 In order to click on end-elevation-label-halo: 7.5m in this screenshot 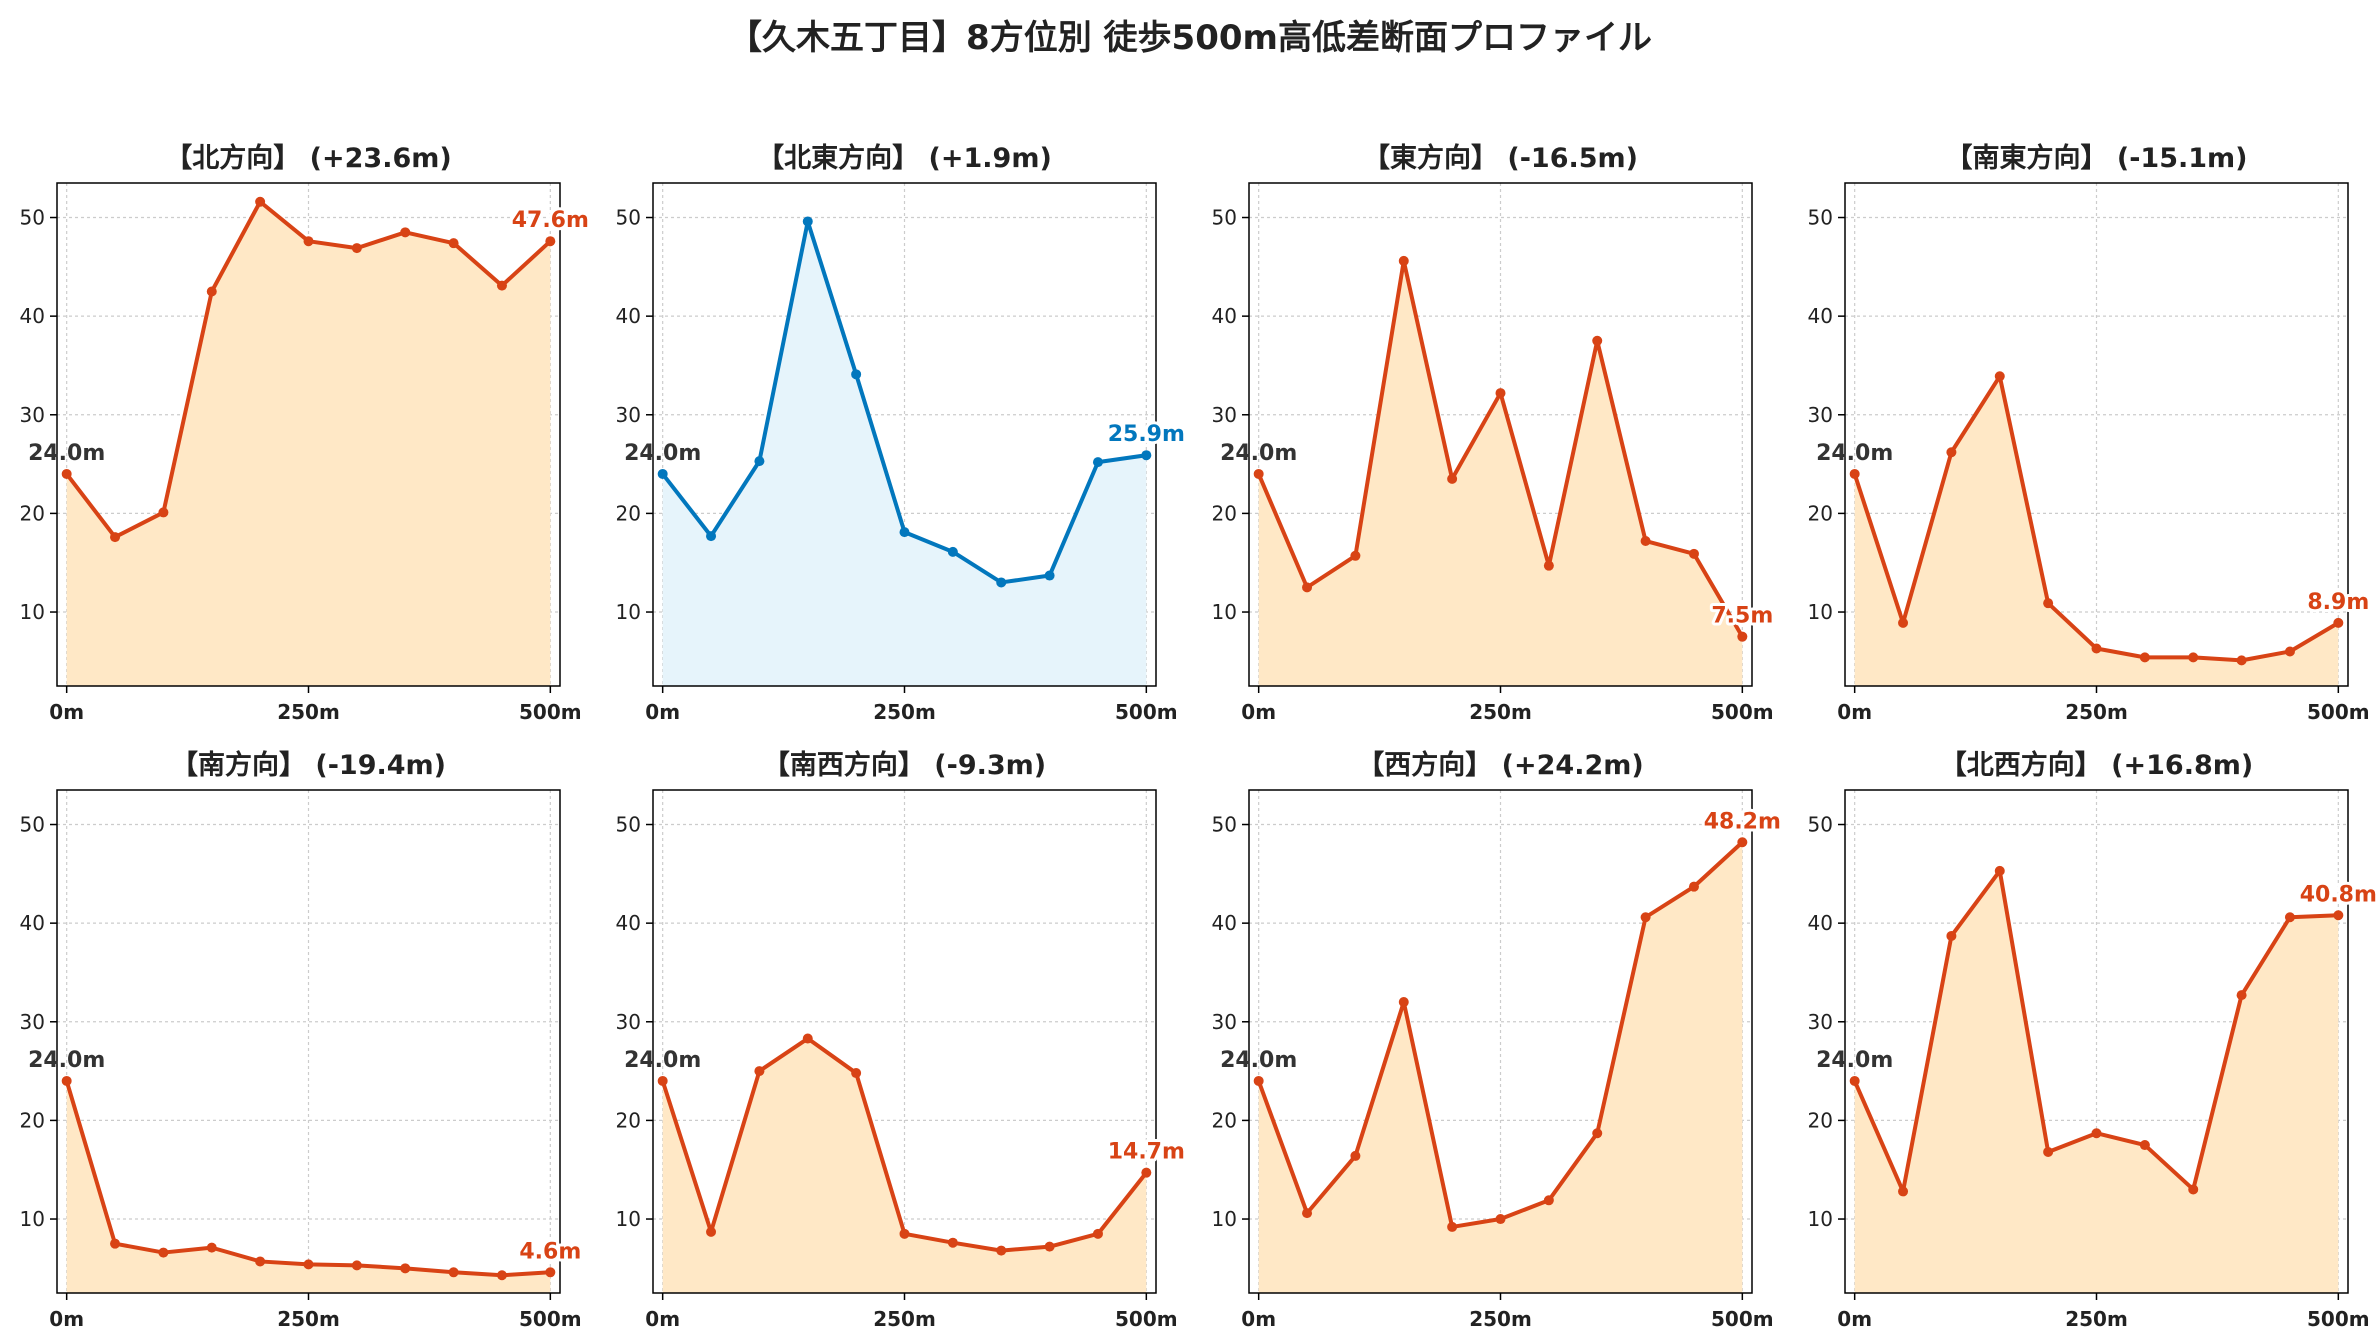, I will do `click(1742, 616)`.